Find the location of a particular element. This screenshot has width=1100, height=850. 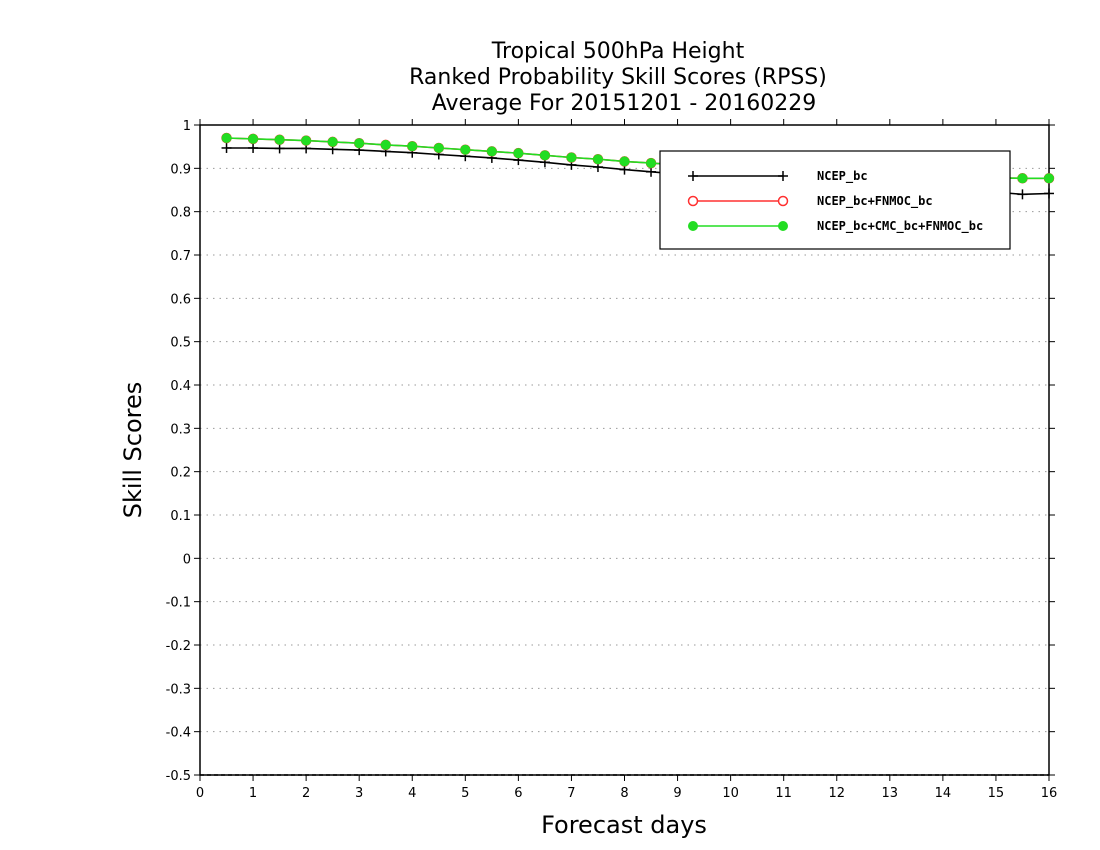

x-tick-label: 15 is located at coordinates (996, 793).